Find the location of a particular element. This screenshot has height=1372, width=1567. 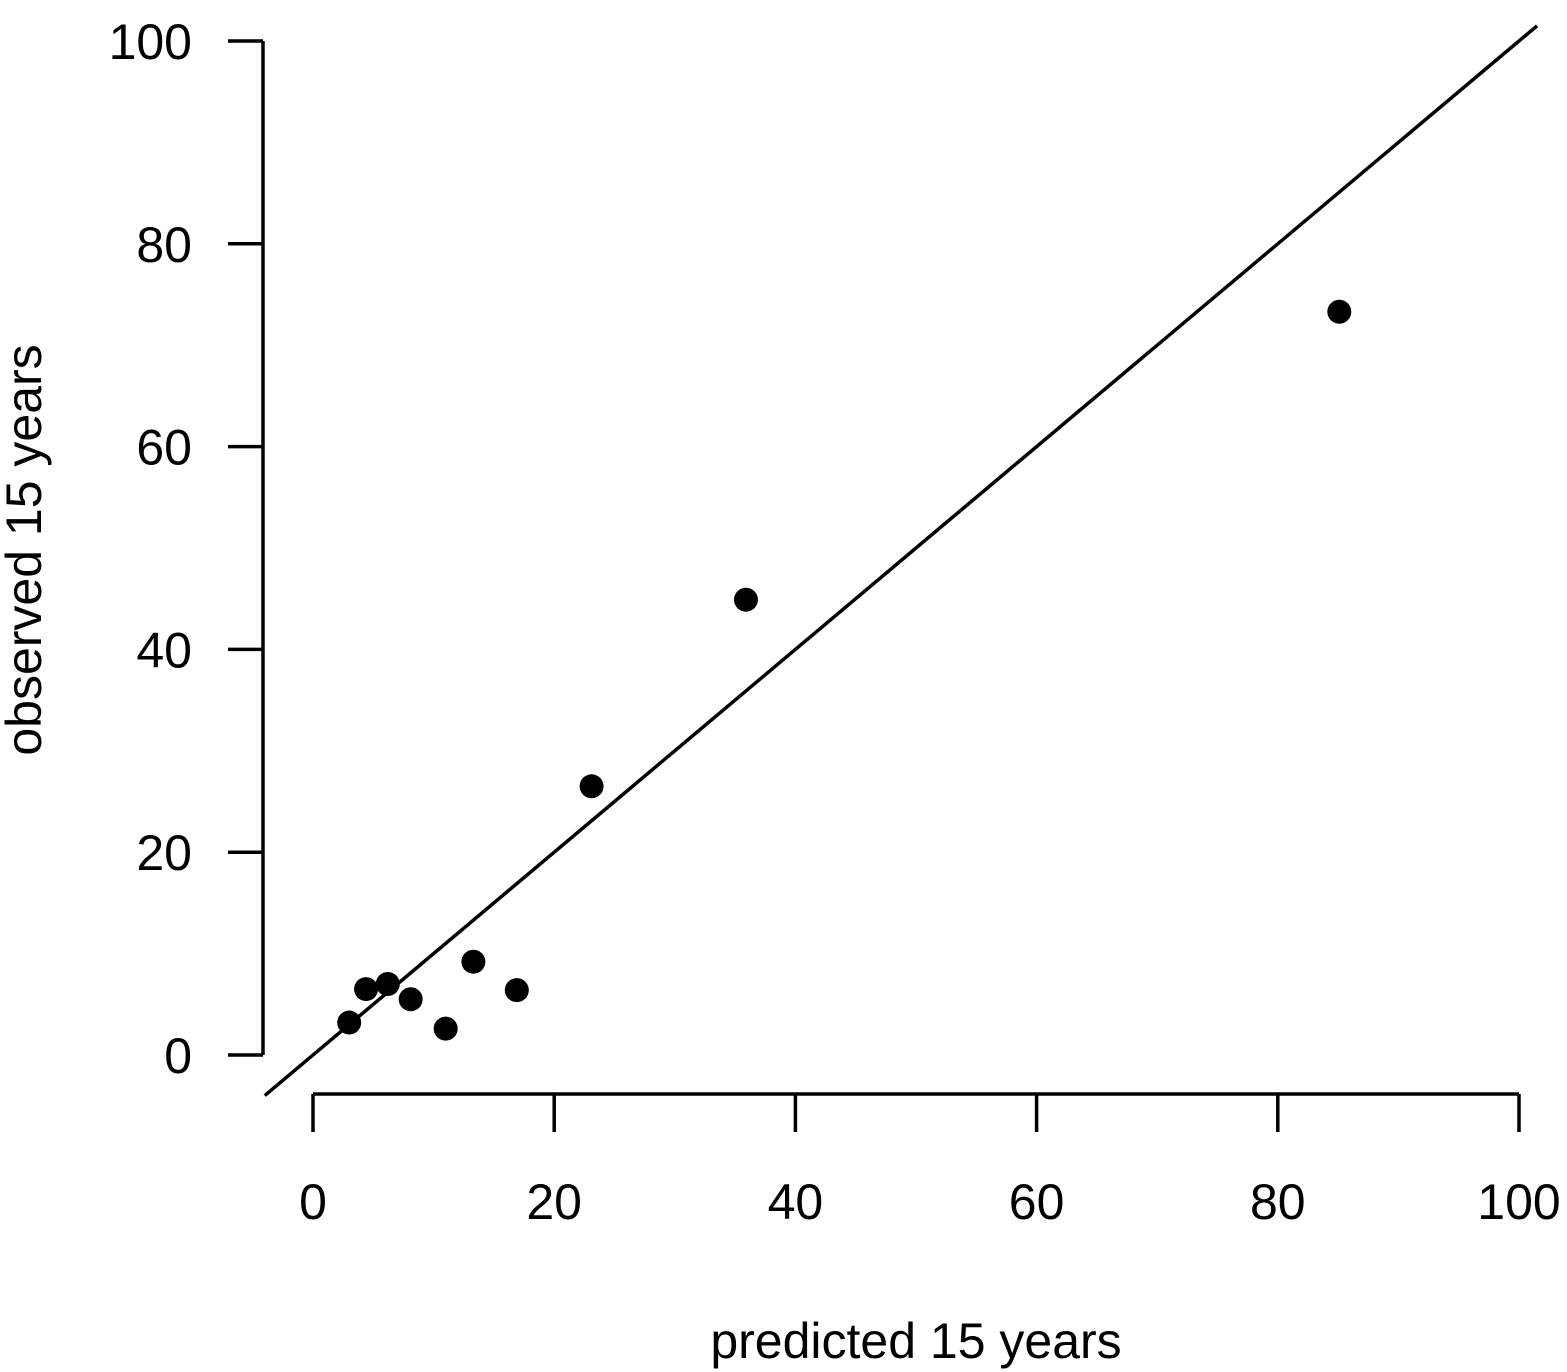

x-tick-label-40: 40 is located at coordinates (796, 1202).